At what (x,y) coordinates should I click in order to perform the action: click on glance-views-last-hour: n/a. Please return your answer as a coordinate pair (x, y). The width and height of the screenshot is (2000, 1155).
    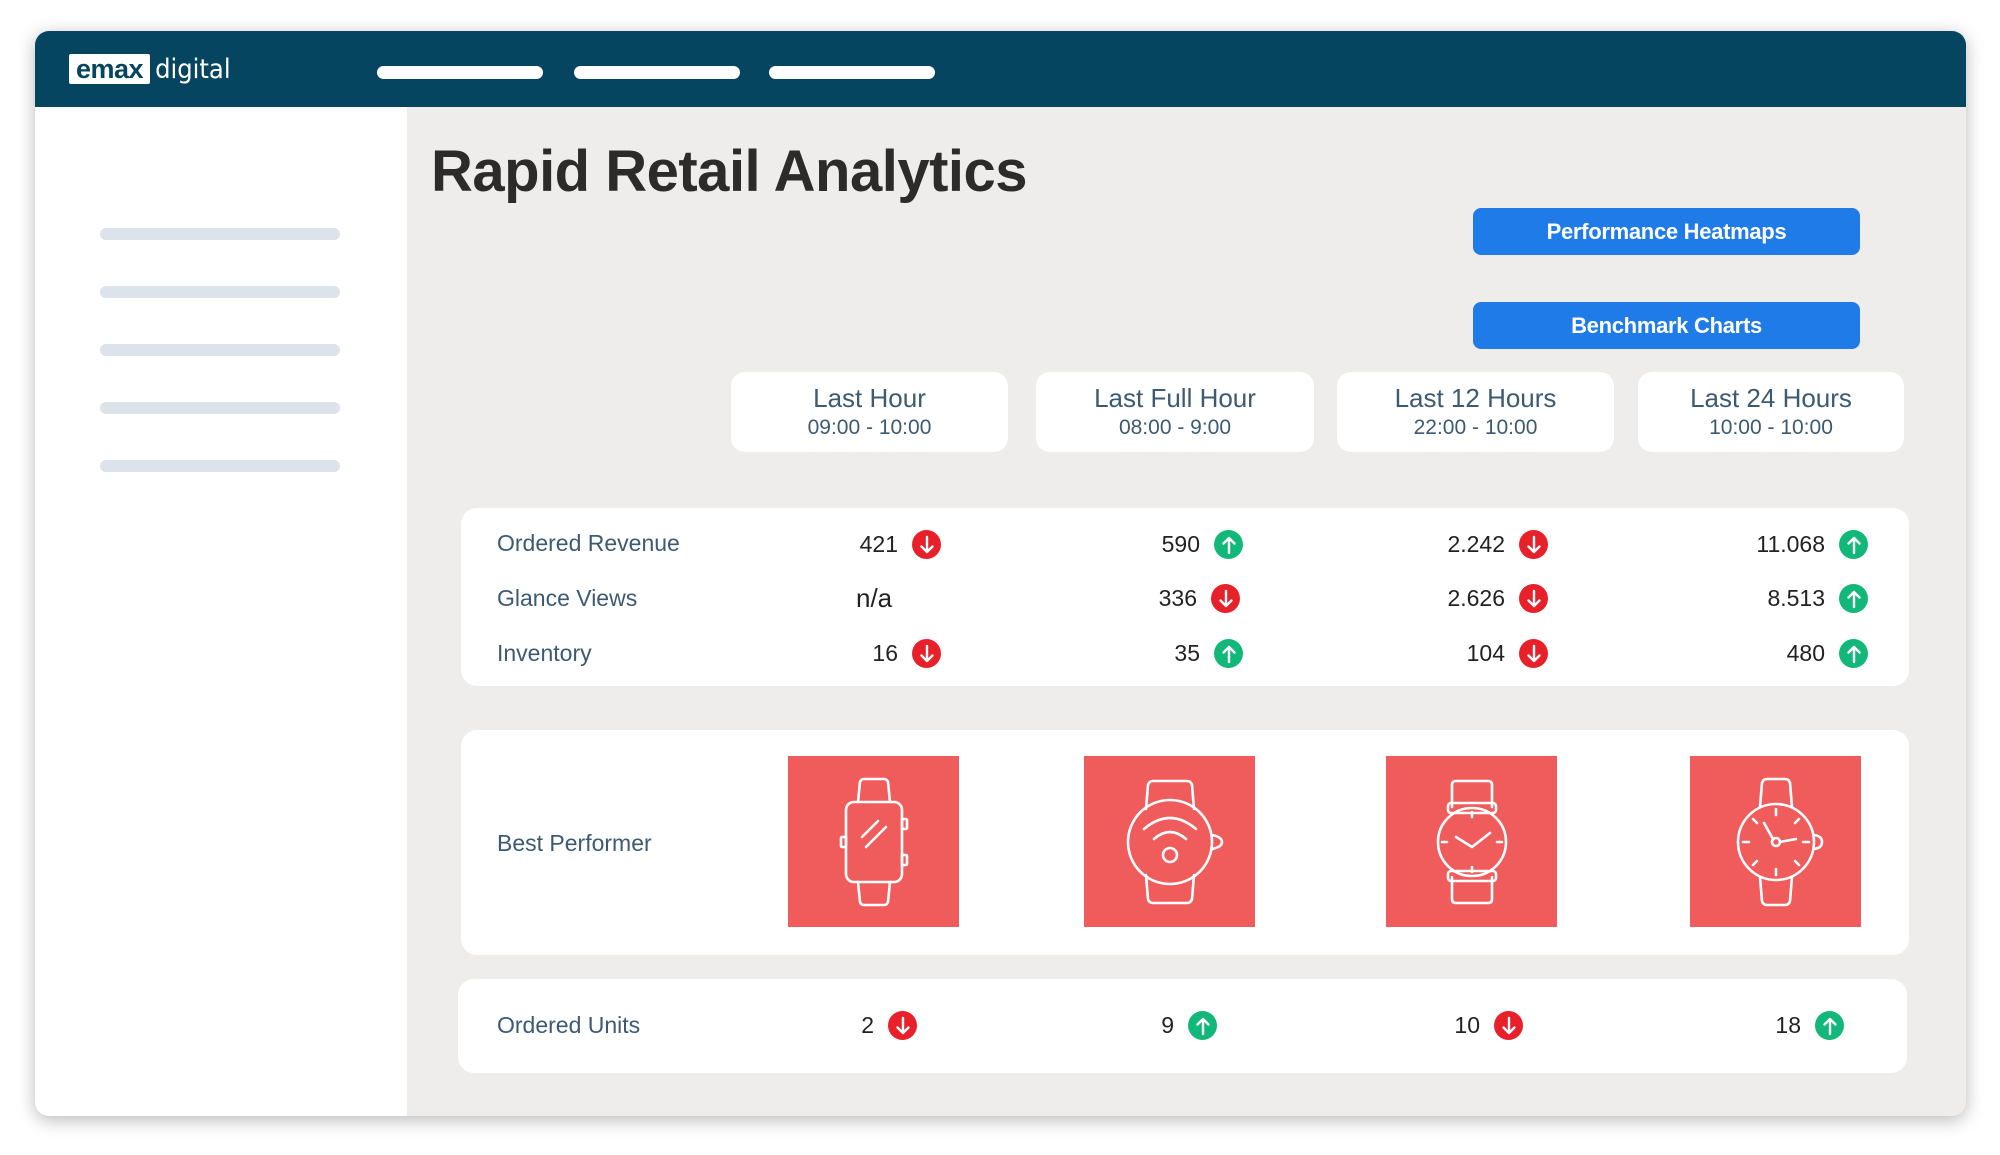
    Looking at the image, I should click on (874, 598).